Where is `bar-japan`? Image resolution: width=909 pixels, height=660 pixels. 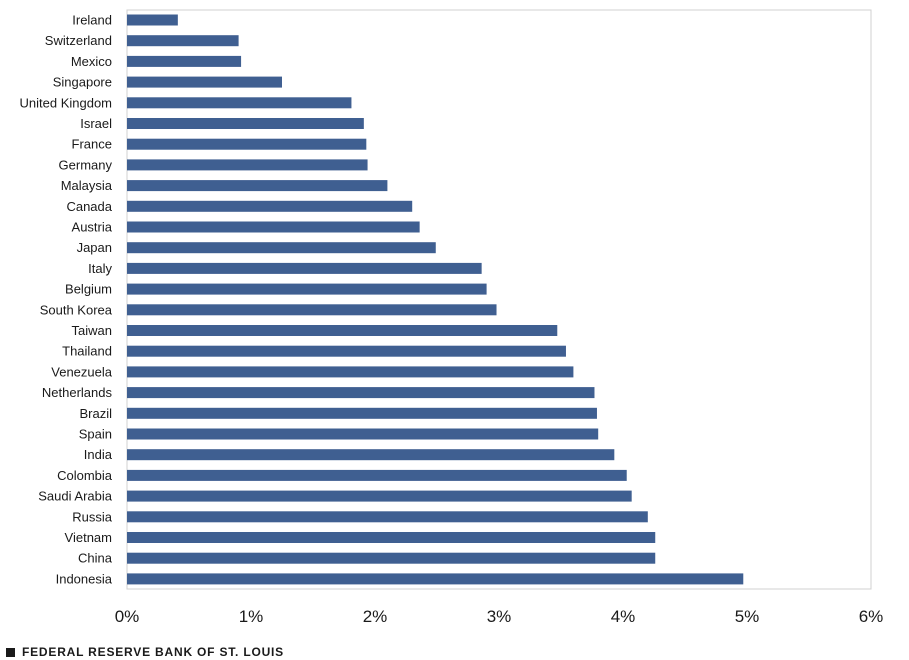 bar-japan is located at coordinates (281, 248).